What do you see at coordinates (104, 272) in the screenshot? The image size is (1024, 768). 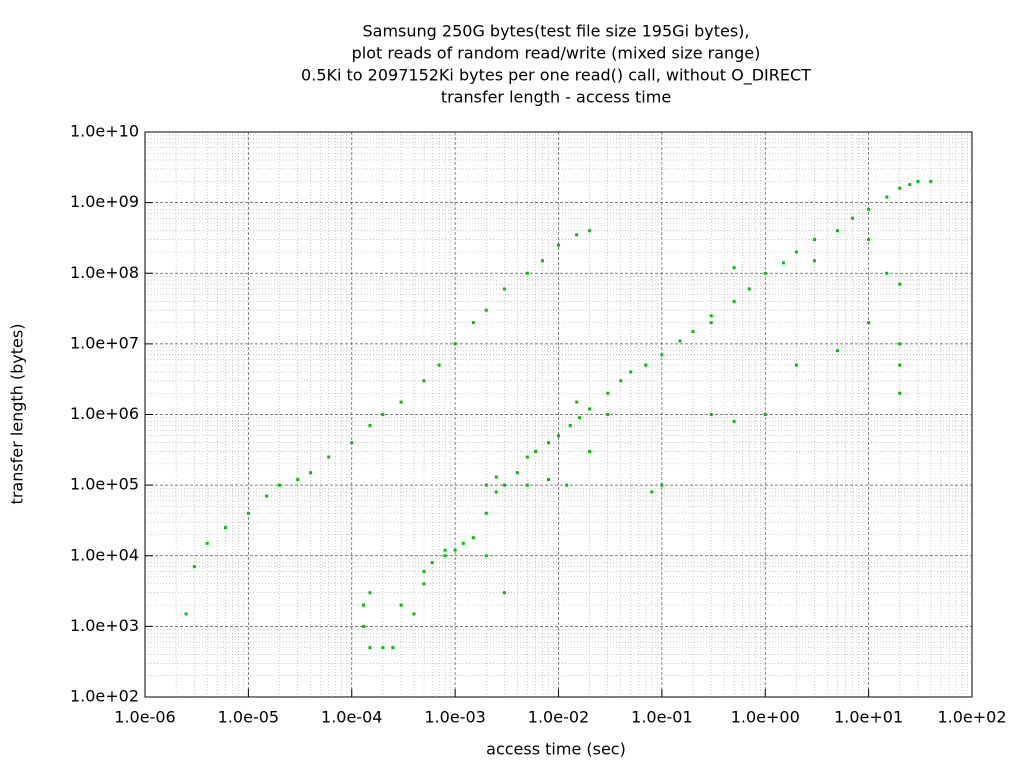 I see `y-tick-label: 1.0e+08` at bounding box center [104, 272].